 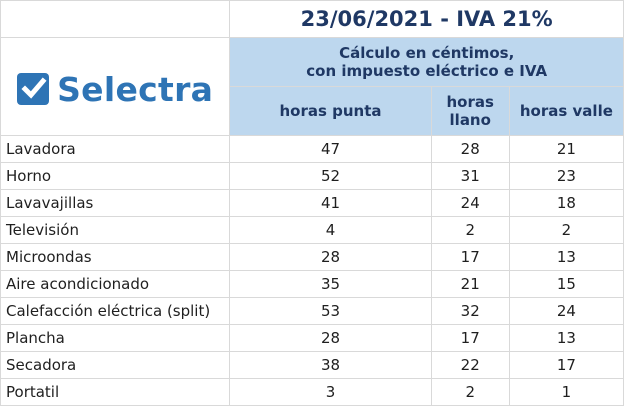 What do you see at coordinates (115, 230) in the screenshot?
I see `appliance-name-cell: Televisión` at bounding box center [115, 230].